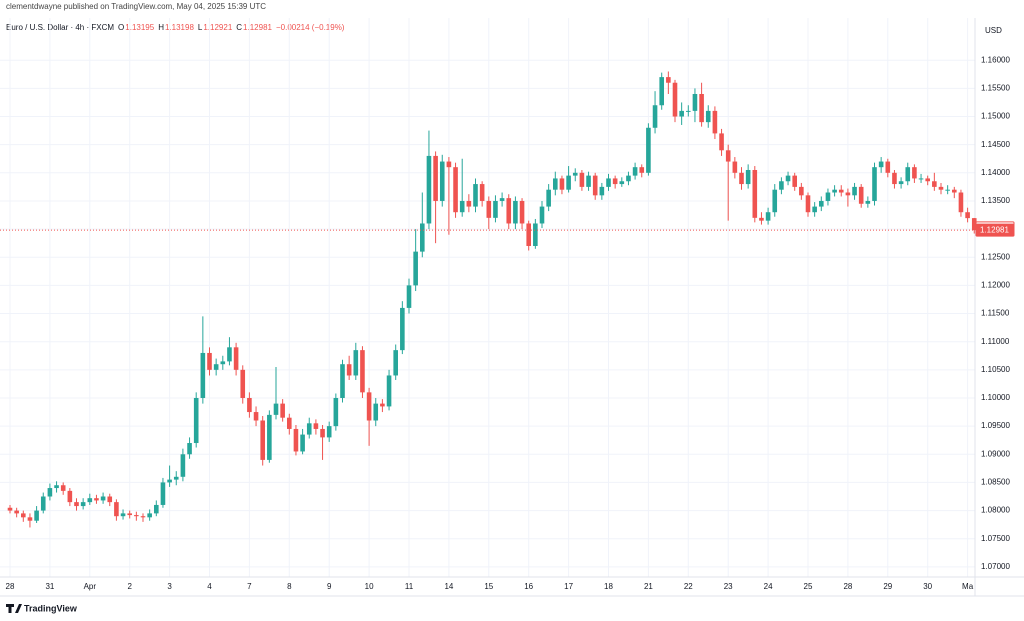  Describe the element at coordinates (60, 27) in the screenshot. I see `legend-title: Euro / U.S. Dollar · 4h · FXCM` at that location.